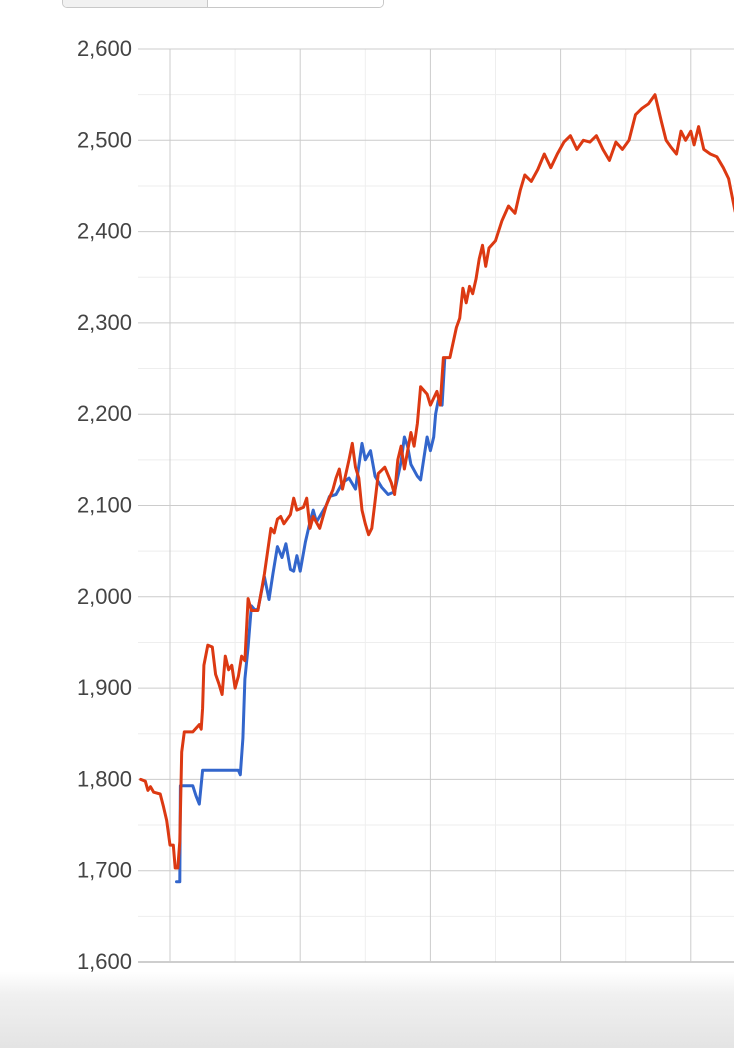  Describe the element at coordinates (104, 48) in the screenshot. I see `y-tick-label: 2,600` at that location.